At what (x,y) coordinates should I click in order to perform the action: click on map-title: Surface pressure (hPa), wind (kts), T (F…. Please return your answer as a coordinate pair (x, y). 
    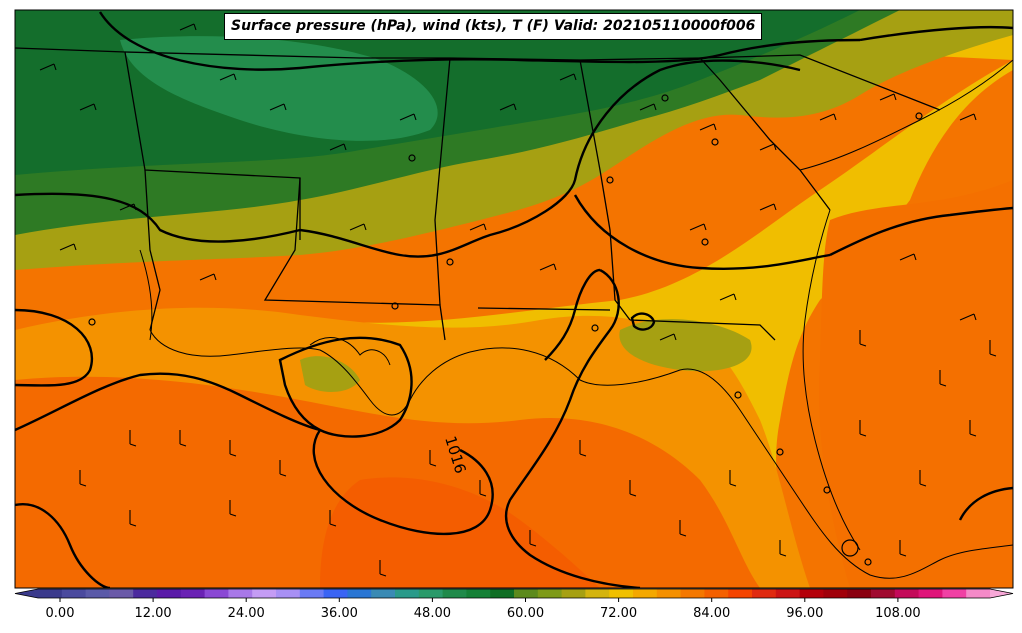
    Looking at the image, I should click on (493, 26).